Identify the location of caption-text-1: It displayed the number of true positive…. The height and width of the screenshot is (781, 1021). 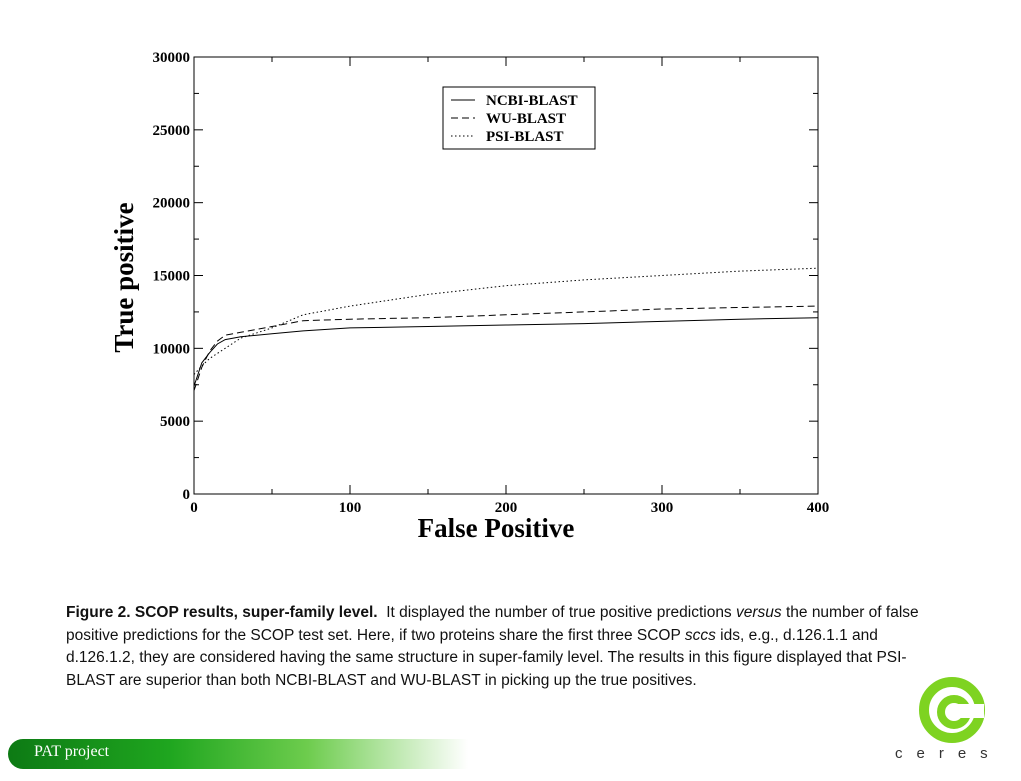
(561, 612).